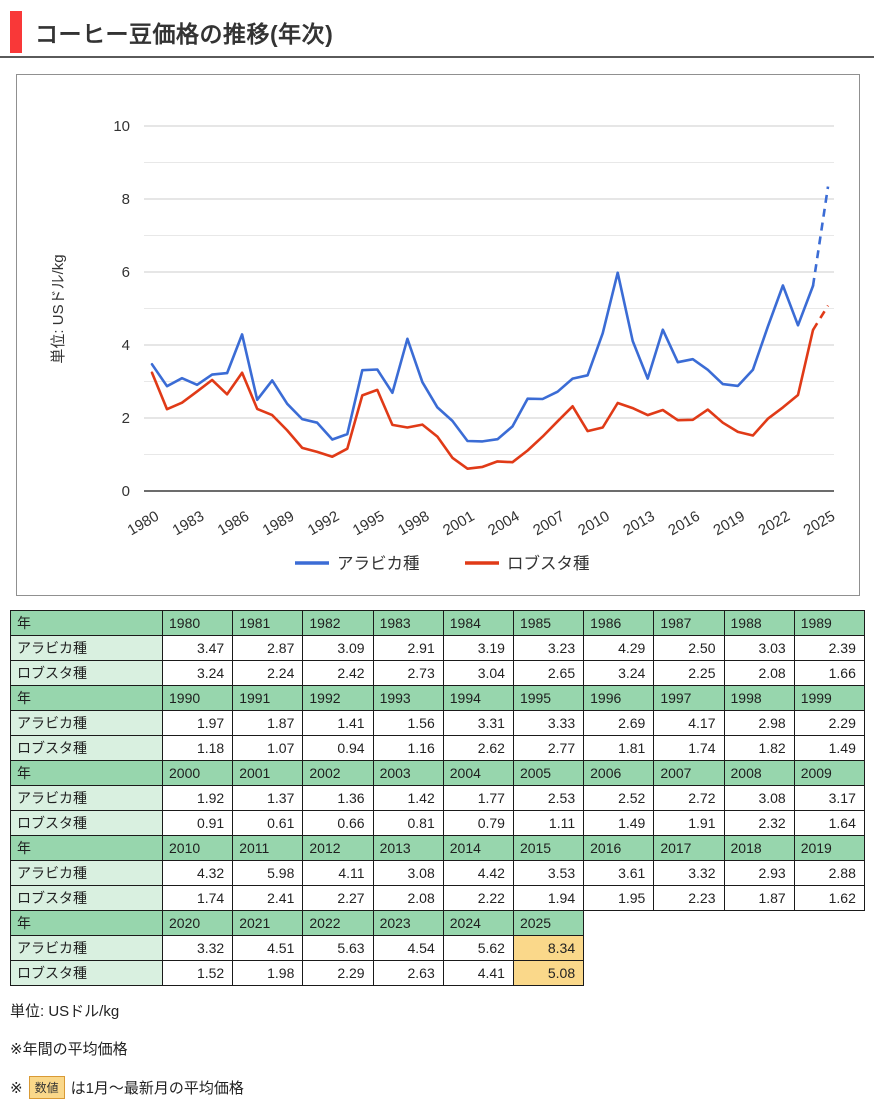  What do you see at coordinates (378, 563) in the screenshot?
I see `svg-text: アラビカ種` at bounding box center [378, 563].